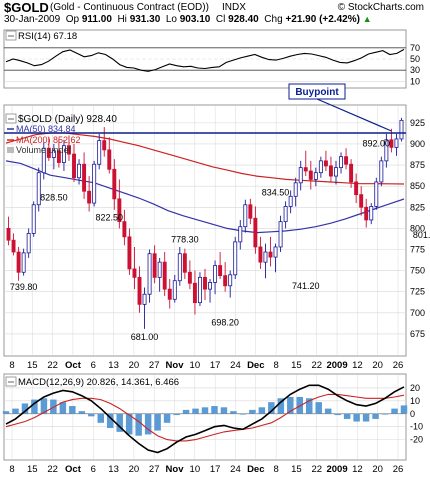 The width and height of the screenshot is (430, 487). I want to click on volume-legend-label: Volume undef, so click(44, 150).